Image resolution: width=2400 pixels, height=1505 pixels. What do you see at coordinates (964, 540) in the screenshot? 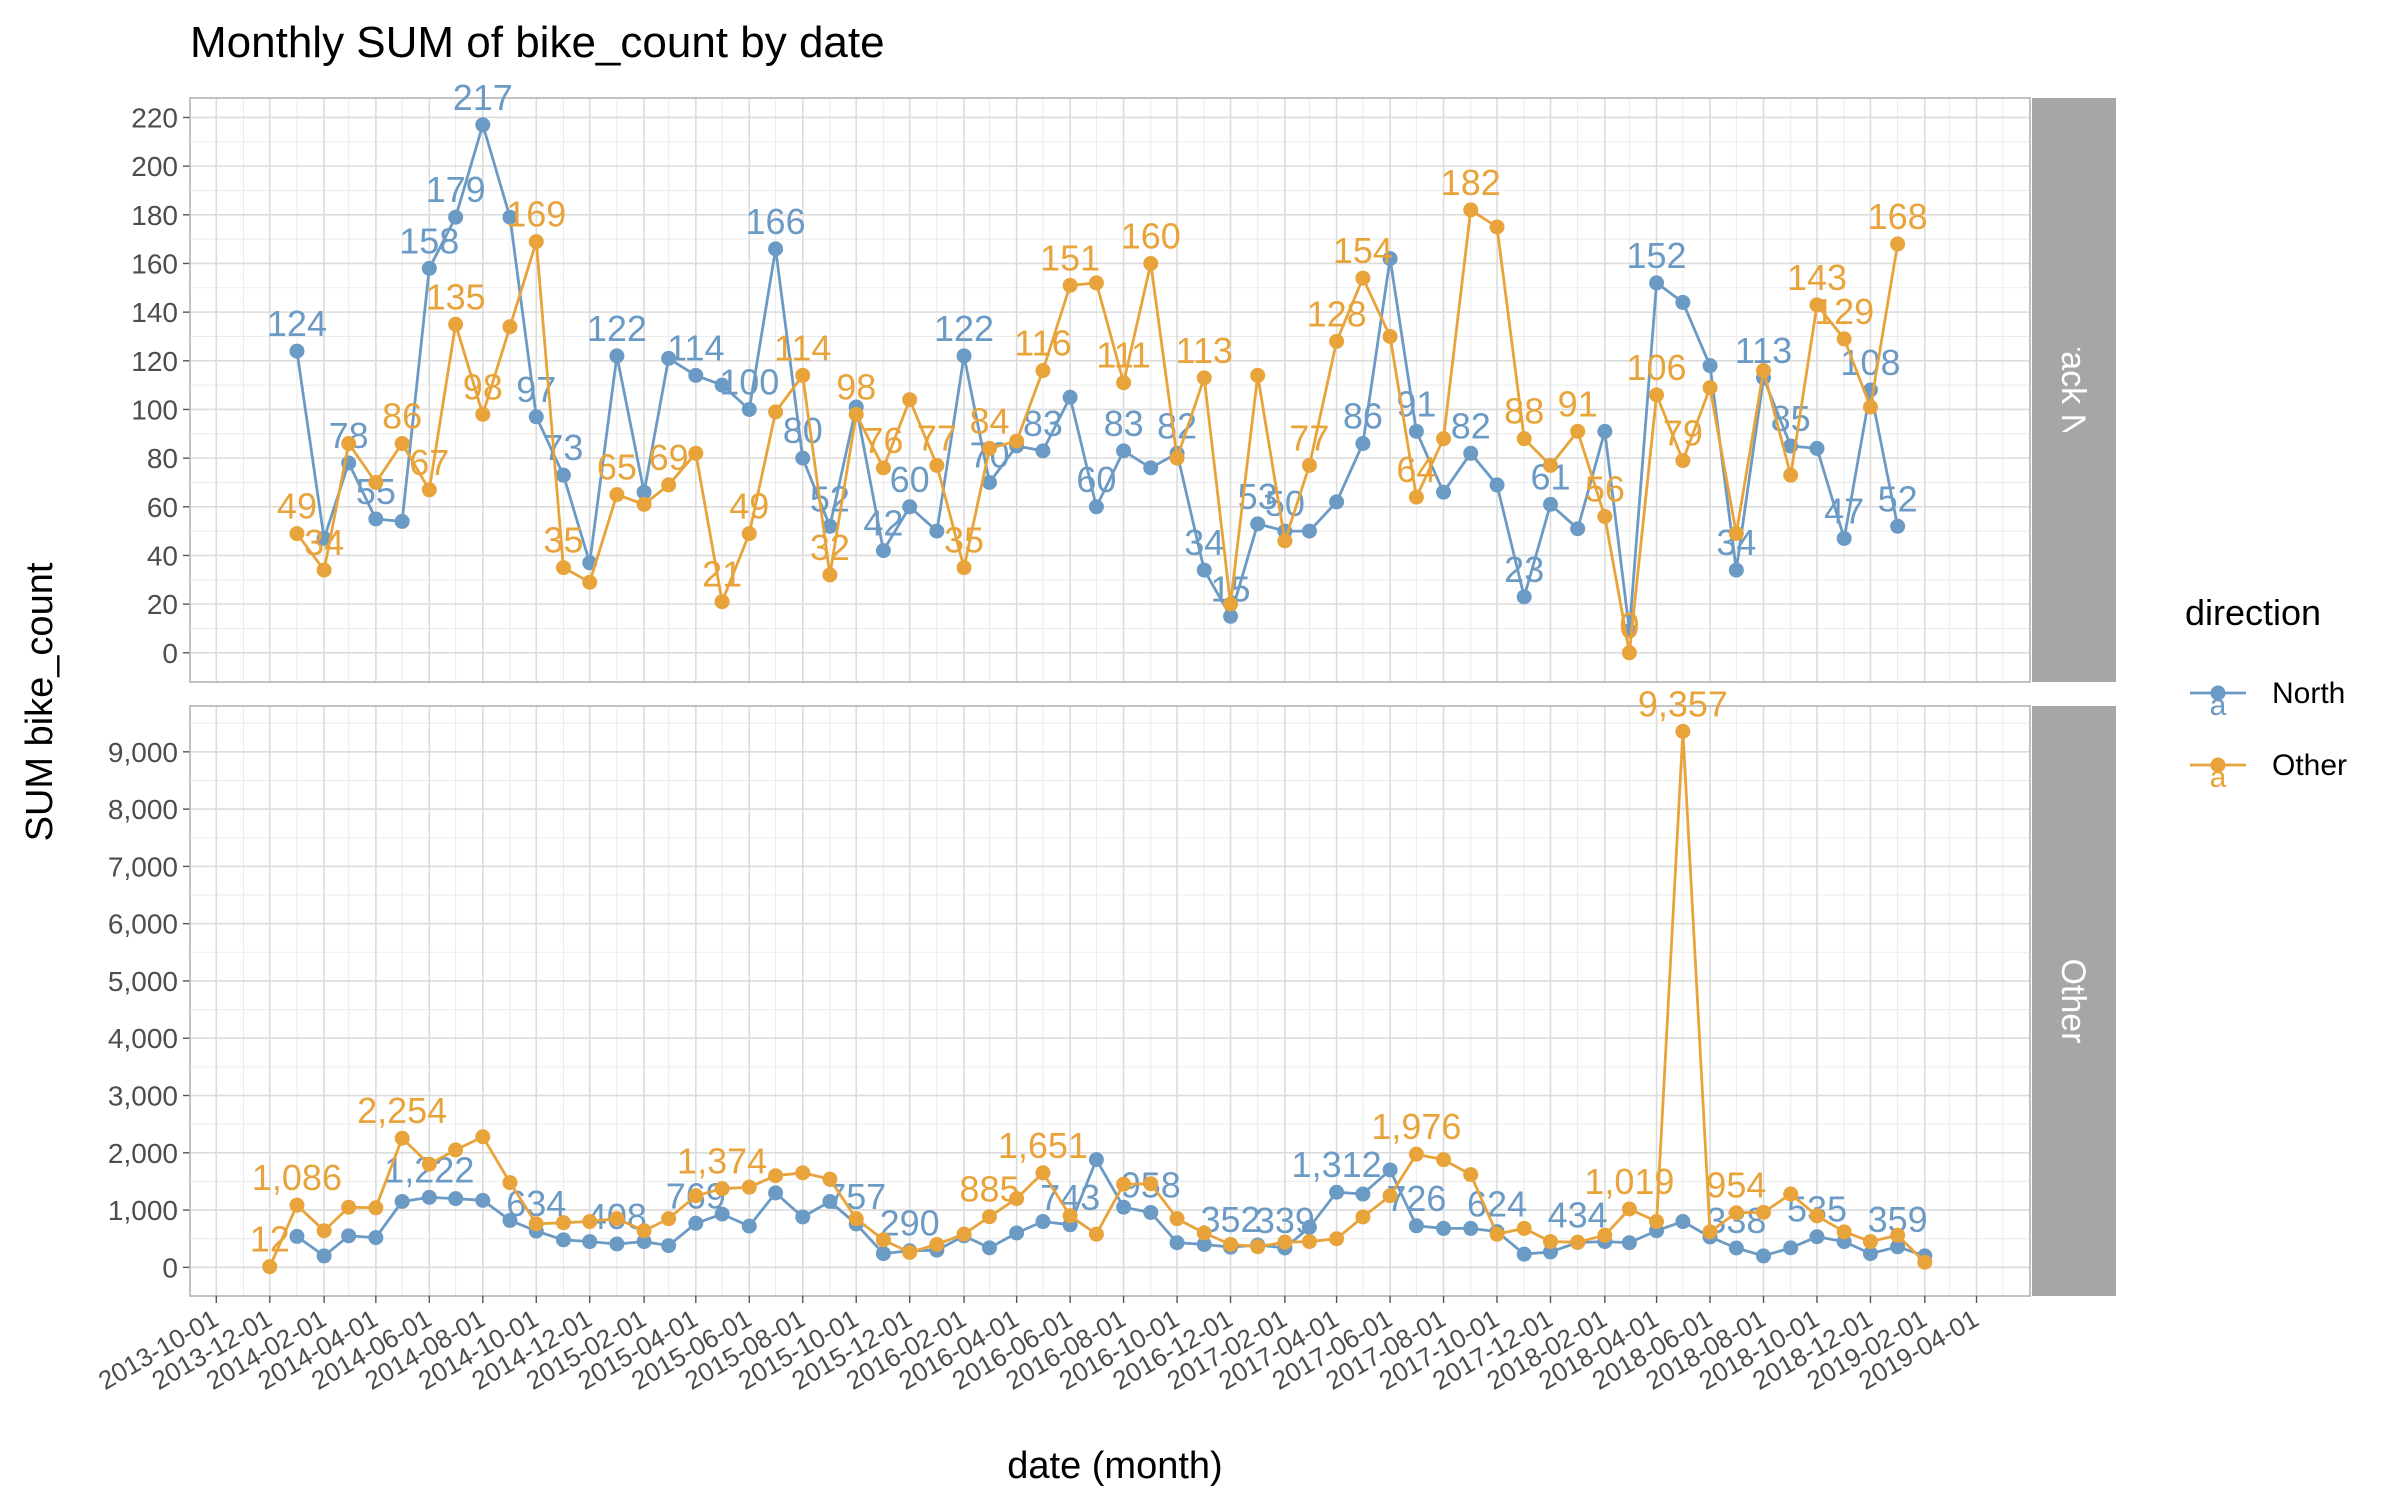
I see `data-label: 35` at bounding box center [964, 540].